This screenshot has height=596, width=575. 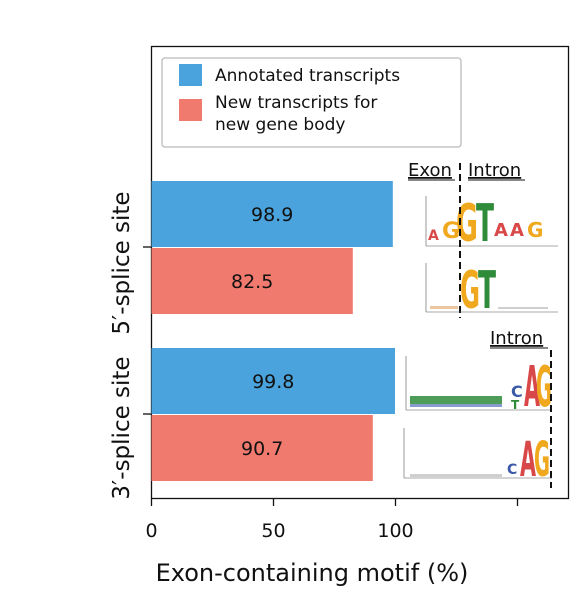 I want to click on bar-label-0-0: 98.9, so click(x=272, y=215).